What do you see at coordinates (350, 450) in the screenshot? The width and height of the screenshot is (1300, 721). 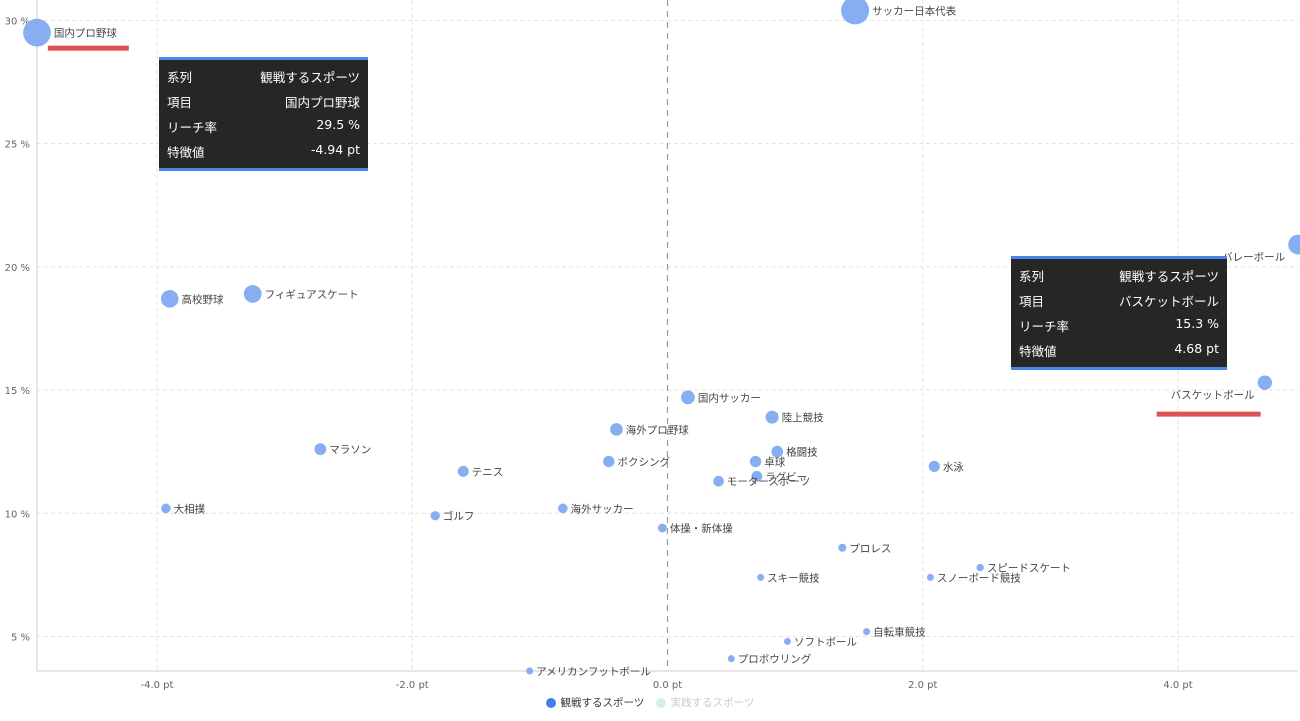 I see `point-label: マラソン` at bounding box center [350, 450].